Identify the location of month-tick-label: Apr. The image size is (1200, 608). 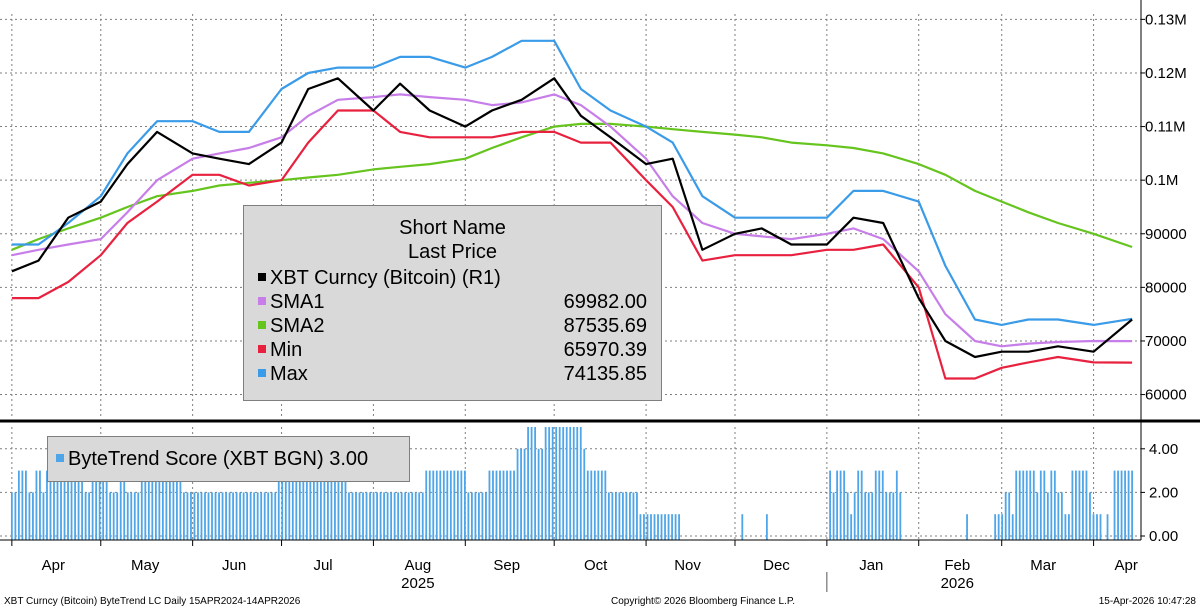
(53, 565).